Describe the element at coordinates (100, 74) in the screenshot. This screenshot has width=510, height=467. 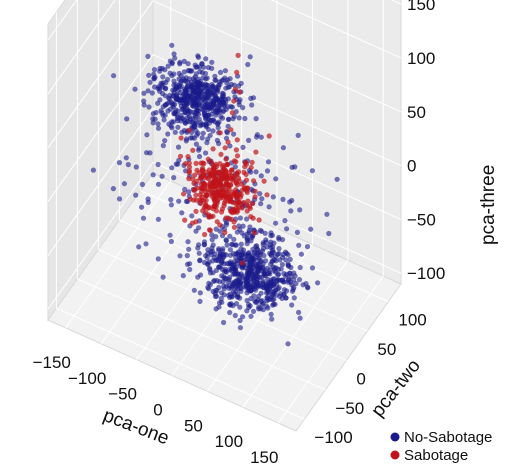
I see `grid-line-z` at that location.